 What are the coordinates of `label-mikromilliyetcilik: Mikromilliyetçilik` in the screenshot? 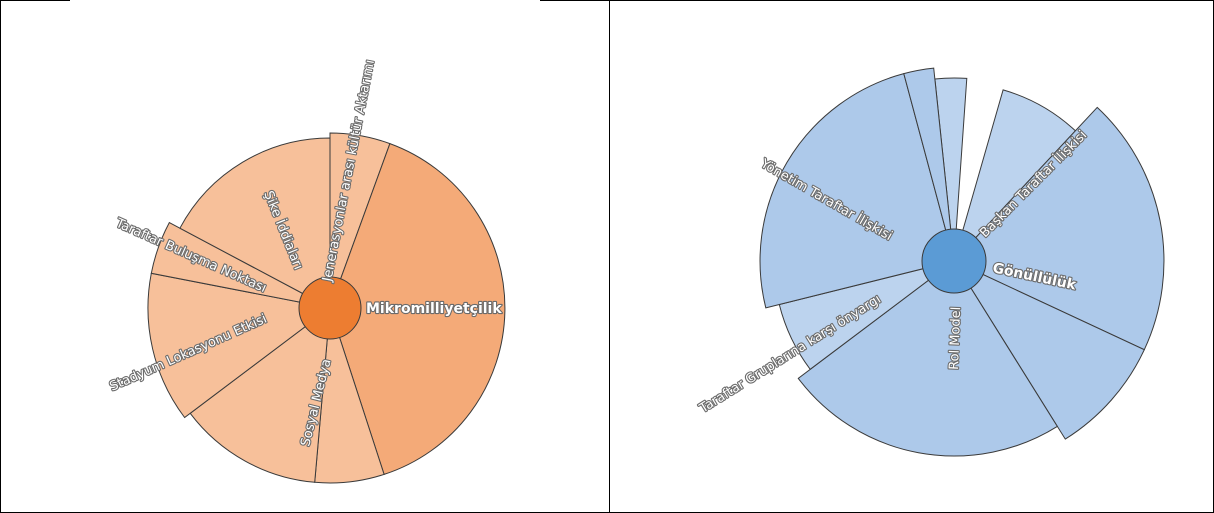 It's located at (434, 309).